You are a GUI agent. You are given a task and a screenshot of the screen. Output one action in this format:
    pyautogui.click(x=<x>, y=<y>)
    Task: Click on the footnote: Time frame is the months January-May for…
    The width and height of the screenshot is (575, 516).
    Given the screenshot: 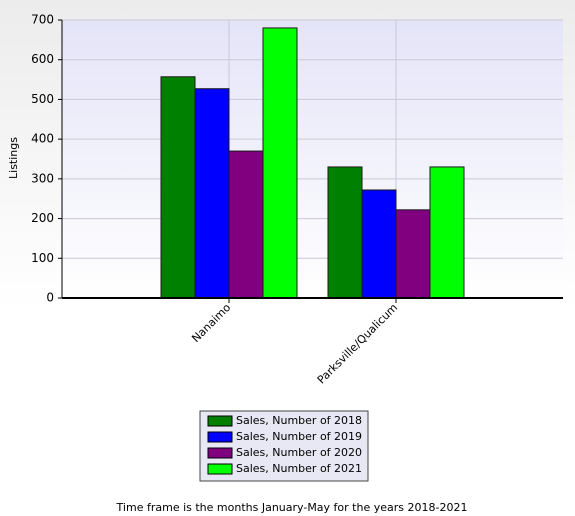 What is the action you would take?
    pyautogui.click(x=292, y=507)
    